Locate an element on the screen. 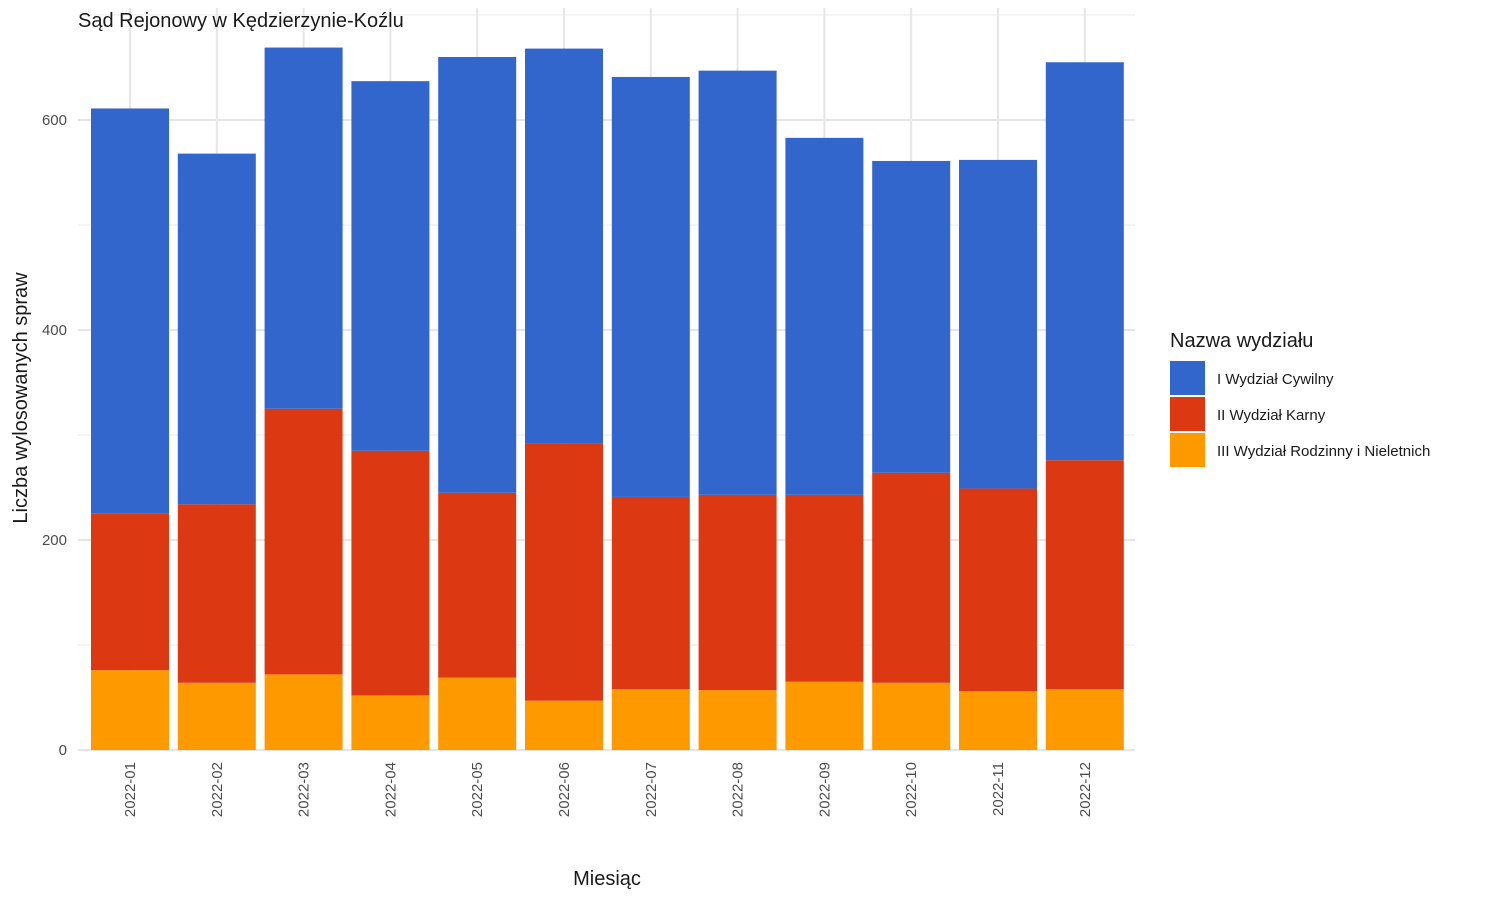 The image size is (1500, 900). y-axis-title: Liczba wylosowanych spraw is located at coordinates (21, 398).